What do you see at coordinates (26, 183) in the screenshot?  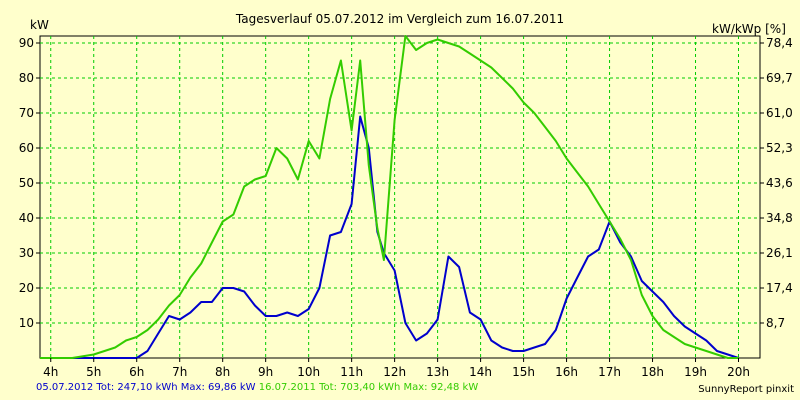 I see `y-tick-label-left: 50` at bounding box center [26, 183].